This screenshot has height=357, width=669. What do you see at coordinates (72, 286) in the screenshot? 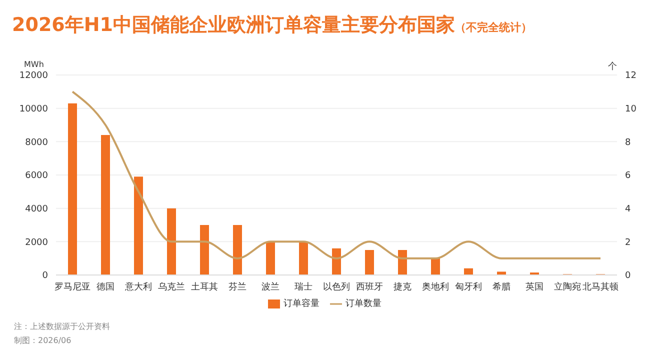
I see `x-tick-label: 罗马尼亚` at bounding box center [72, 286].